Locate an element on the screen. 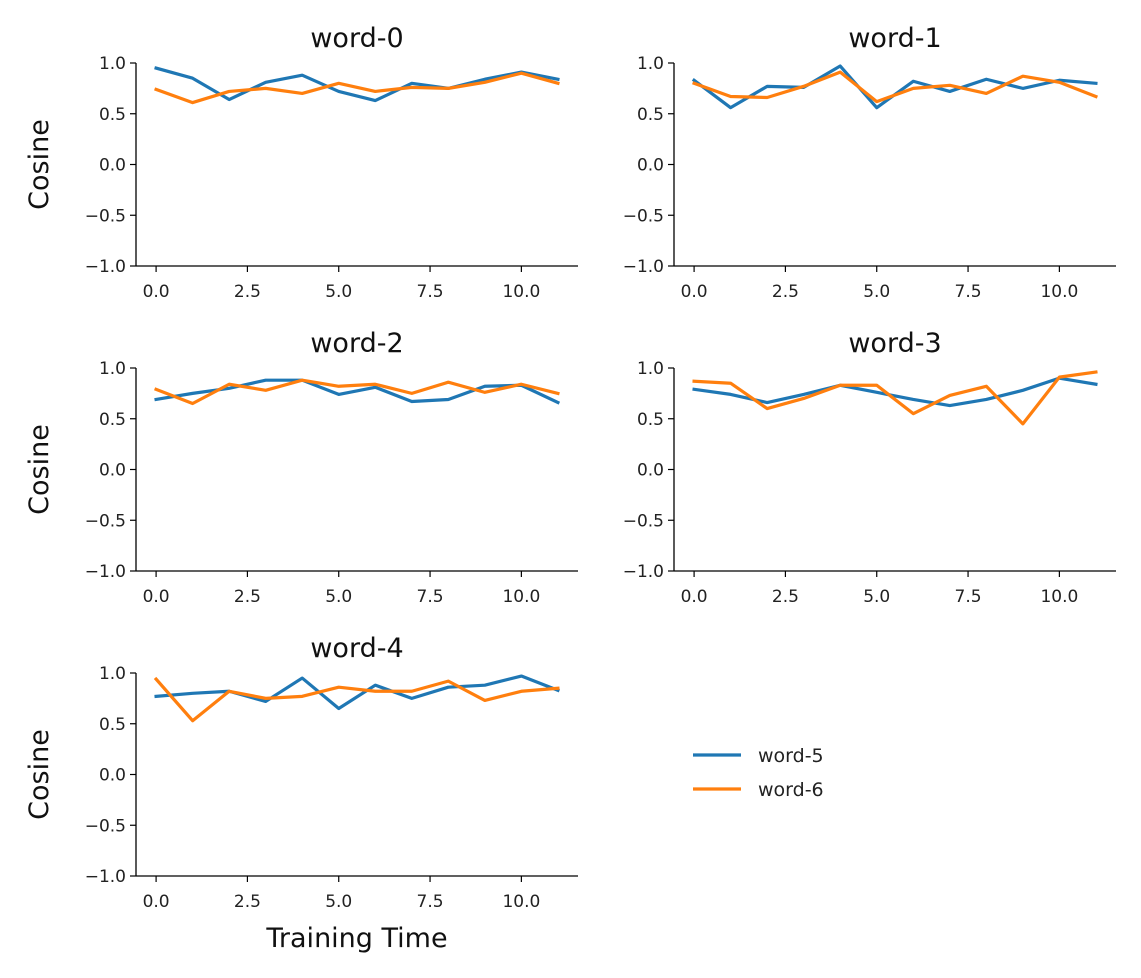 Image resolution: width=1141 pixels, height=978 pixels. panel-word-3: 1.0 0.5 0.0 −0.5 −1.0 0.0 2.5 5.0 7.5 10.0 word-3 is located at coordinates (869, 467).